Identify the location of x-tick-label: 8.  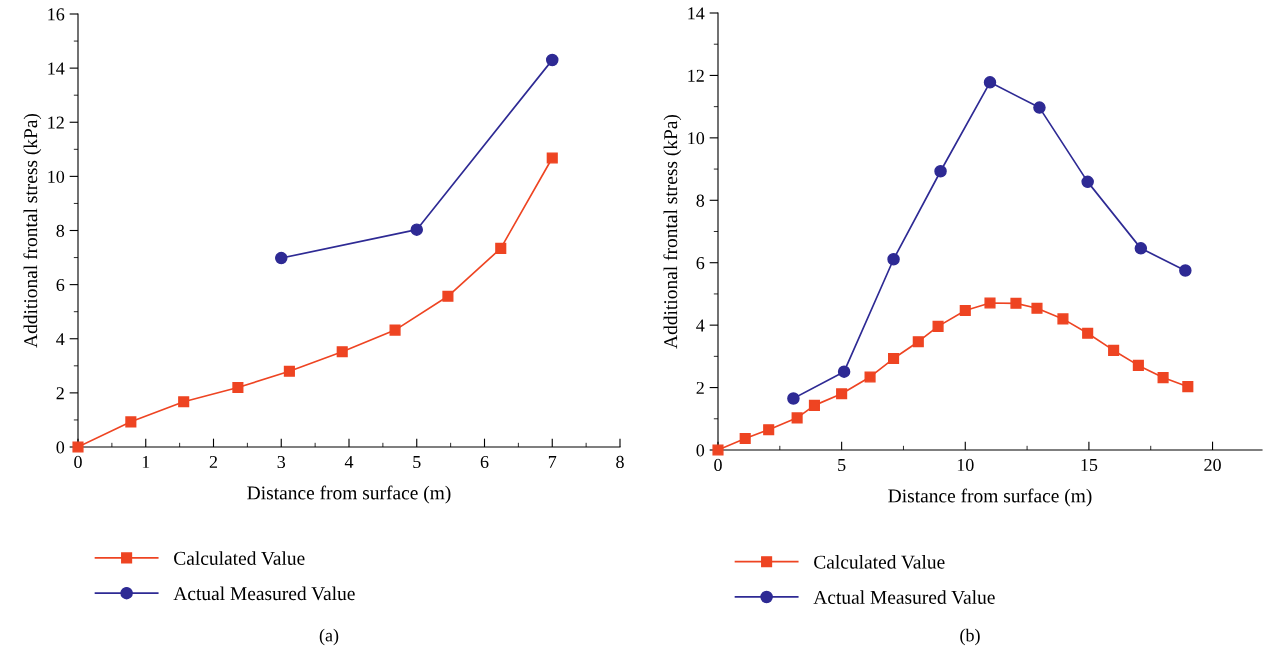
(620, 462).